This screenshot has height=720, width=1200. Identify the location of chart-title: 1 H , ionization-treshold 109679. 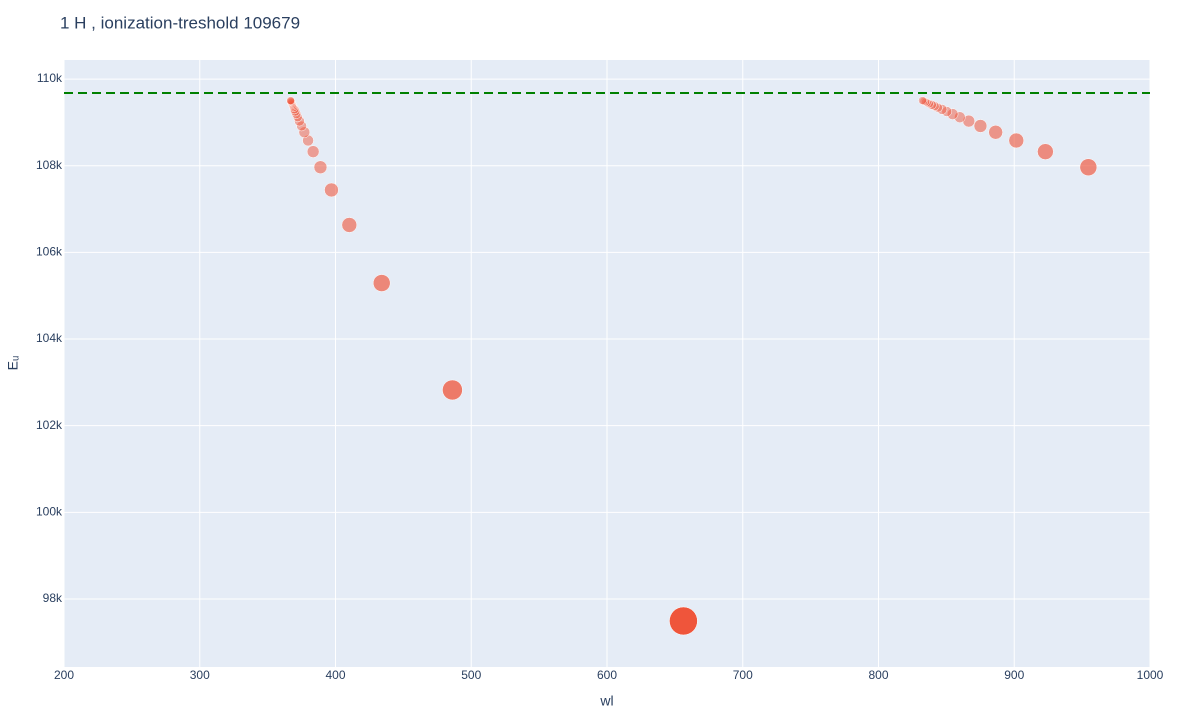
(180, 22).